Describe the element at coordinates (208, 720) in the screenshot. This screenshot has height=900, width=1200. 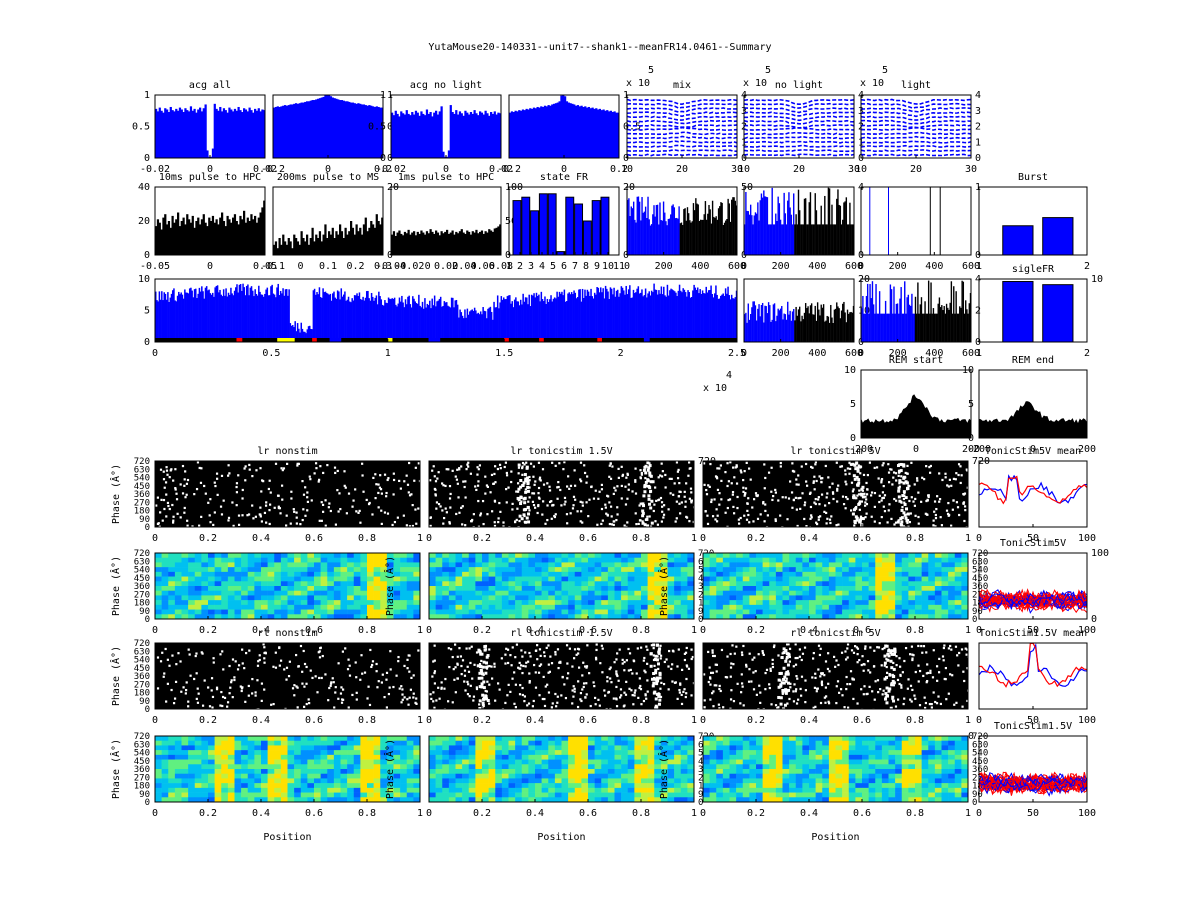
I see `x-tick-label: 0.2` at that location.